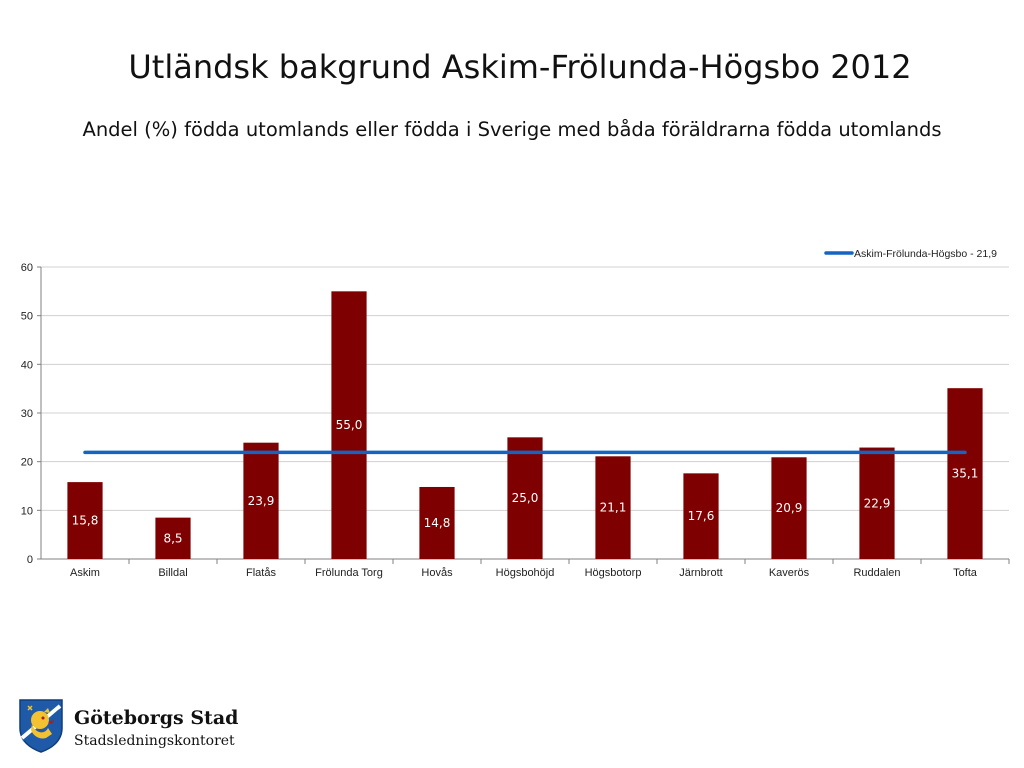 Image resolution: width=1024 pixels, height=768 pixels. Describe the element at coordinates (27, 317) in the screenshot. I see `y-tick-label: 50` at that location.